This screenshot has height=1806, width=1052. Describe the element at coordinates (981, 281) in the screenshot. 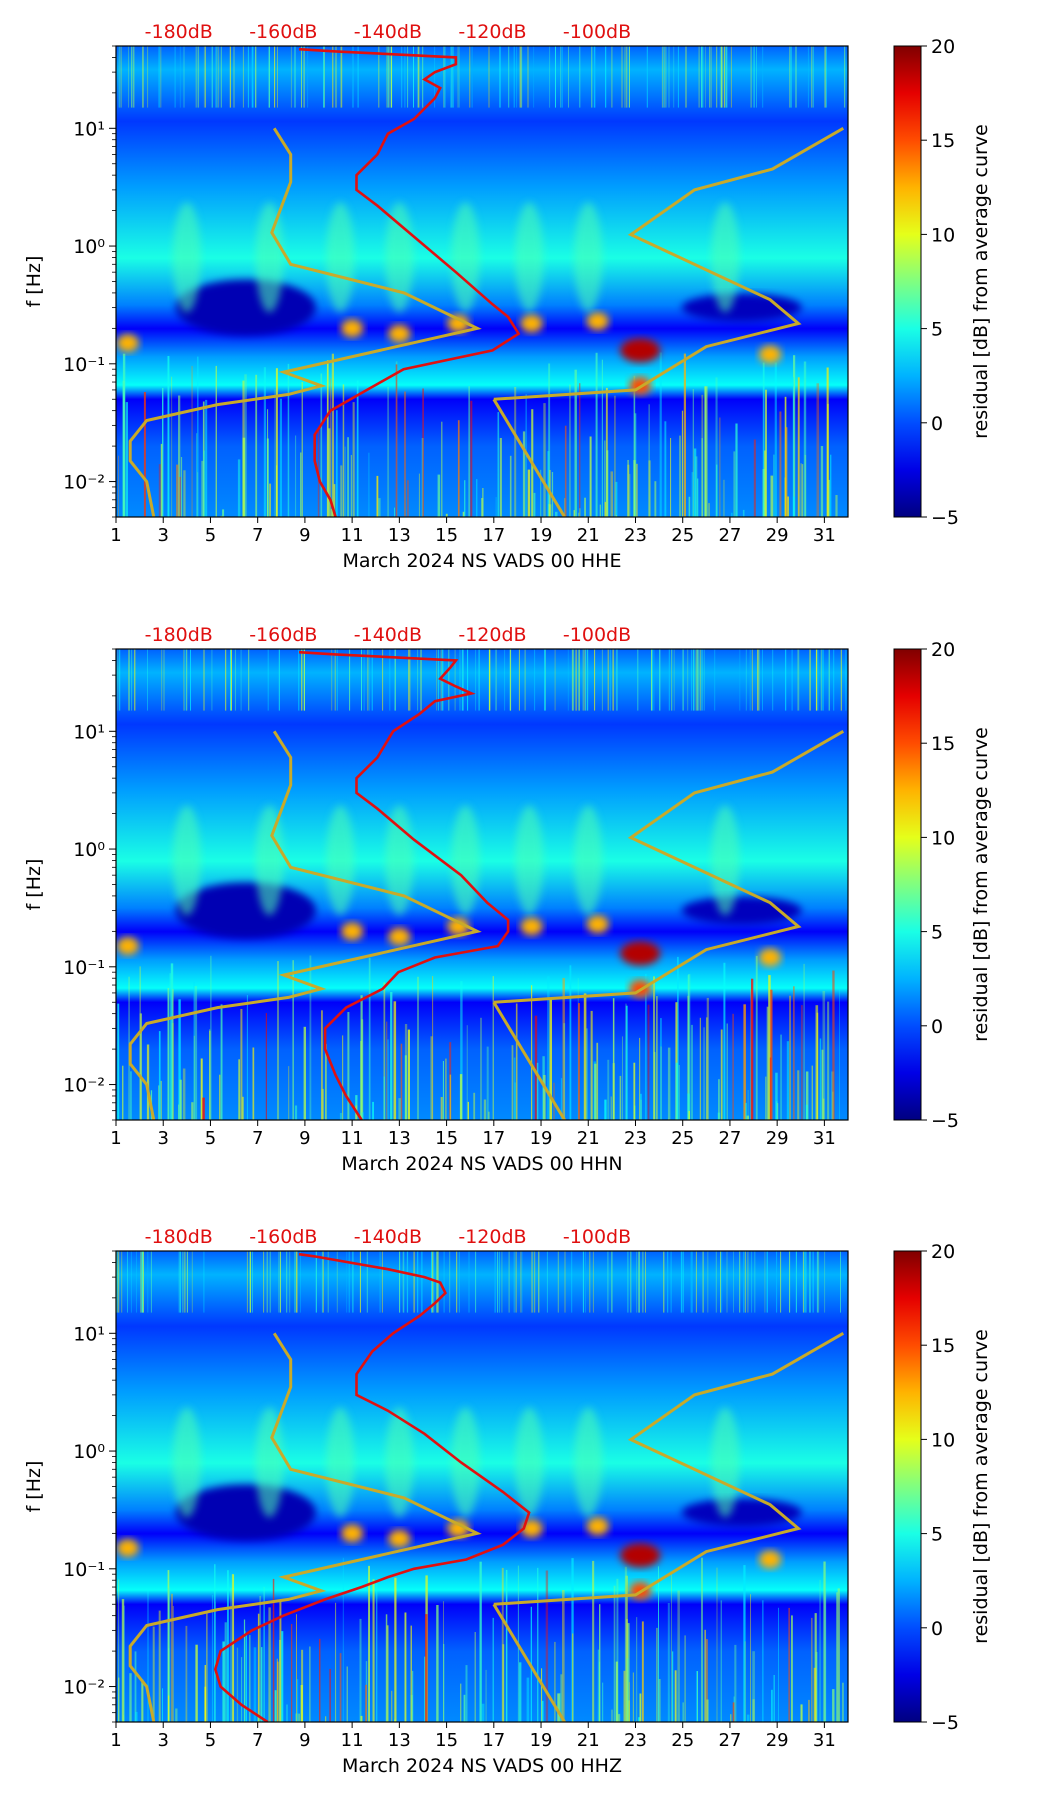

I see `colorbar-label: residual [dB] from average curve` at that location.